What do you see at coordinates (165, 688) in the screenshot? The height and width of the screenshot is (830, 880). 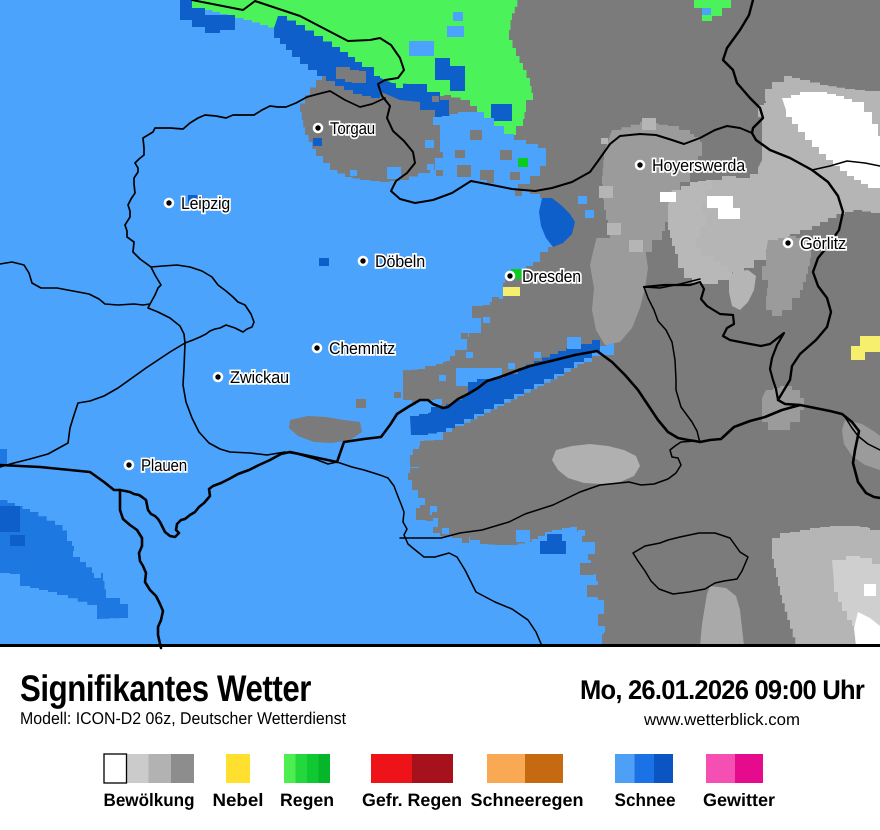 I see `svg-text: Signifikantes Wetter` at bounding box center [165, 688].